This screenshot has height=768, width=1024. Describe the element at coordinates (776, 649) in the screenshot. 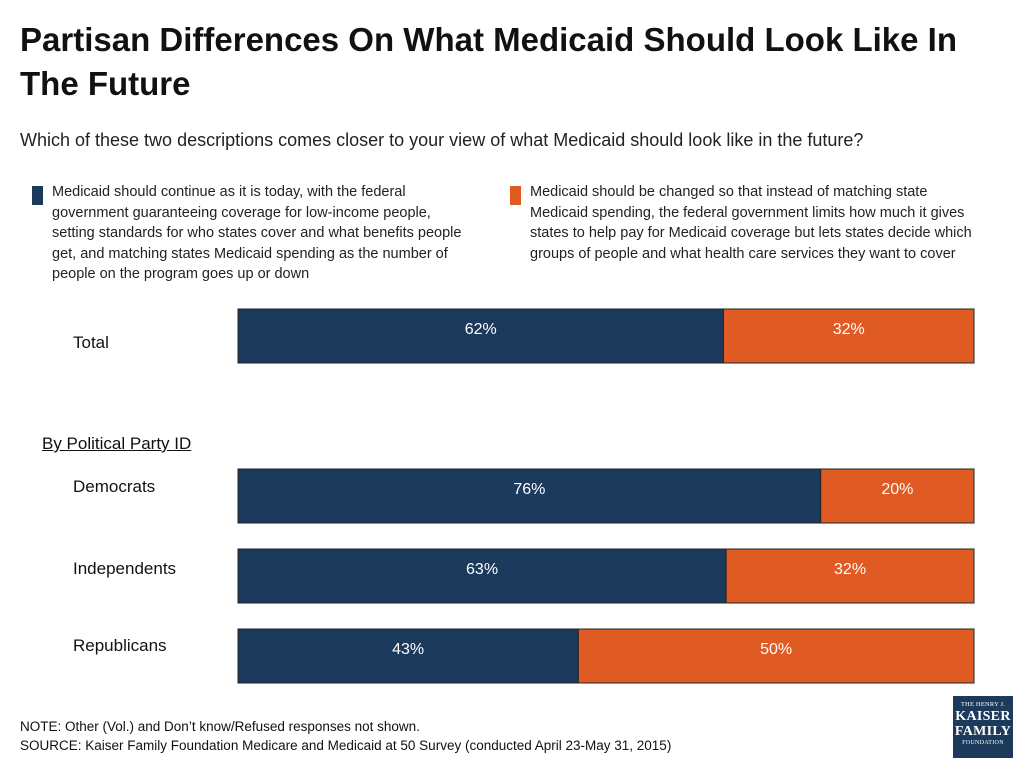

I see `data-label-republicans-change: 50%` at that location.